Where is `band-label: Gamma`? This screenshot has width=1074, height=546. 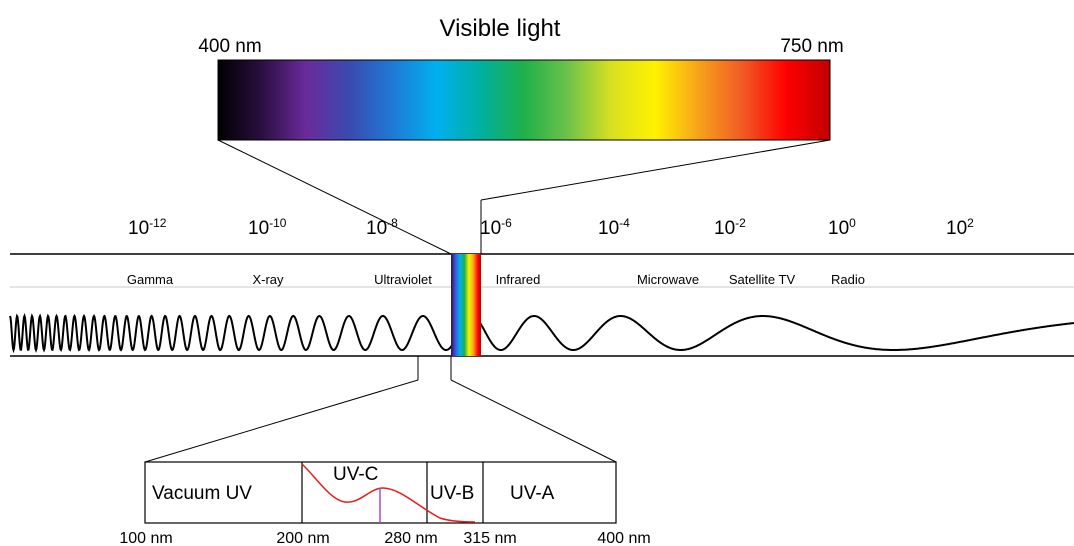 band-label: Gamma is located at coordinates (150, 279).